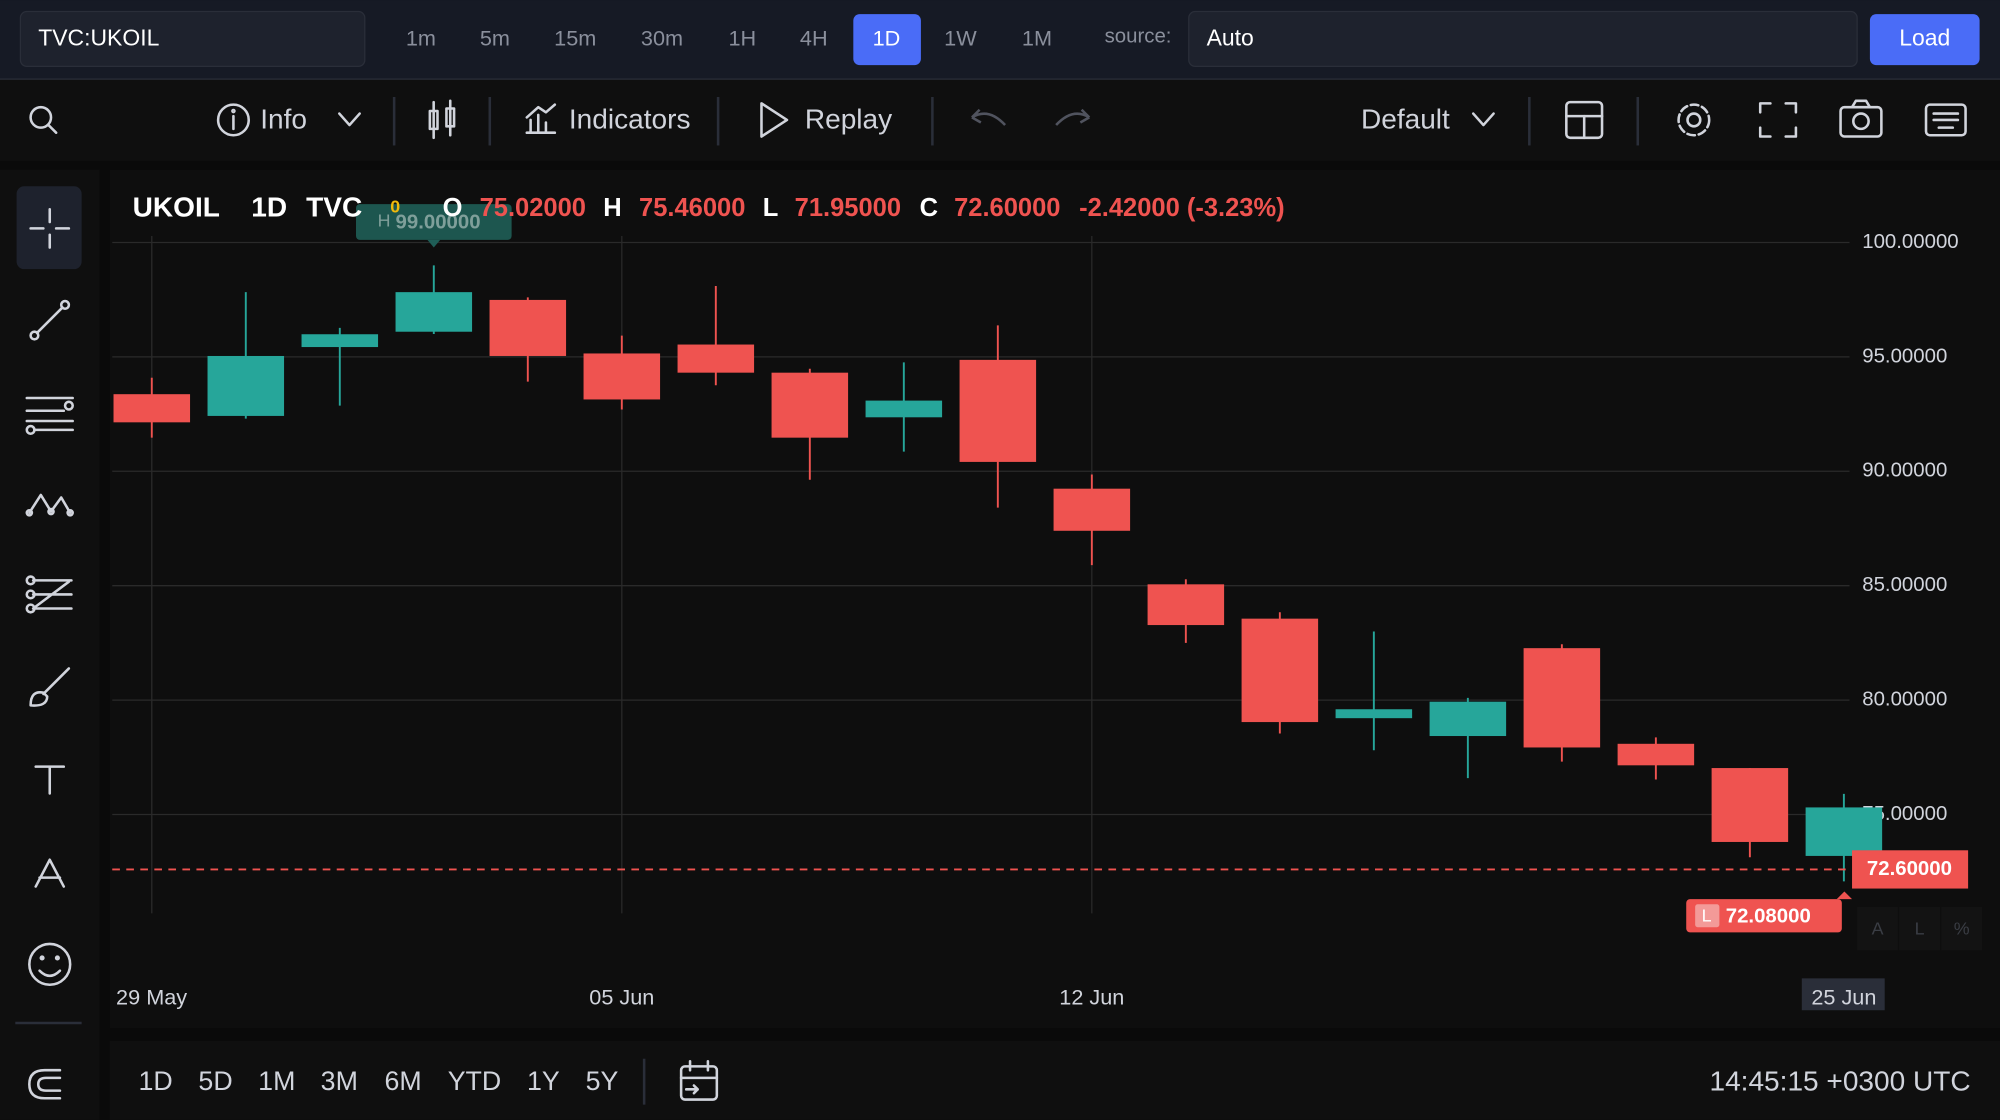 This screenshot has height=1120, width=2000. What do you see at coordinates (541, 118) in the screenshot?
I see `indicators-icon` at bounding box center [541, 118].